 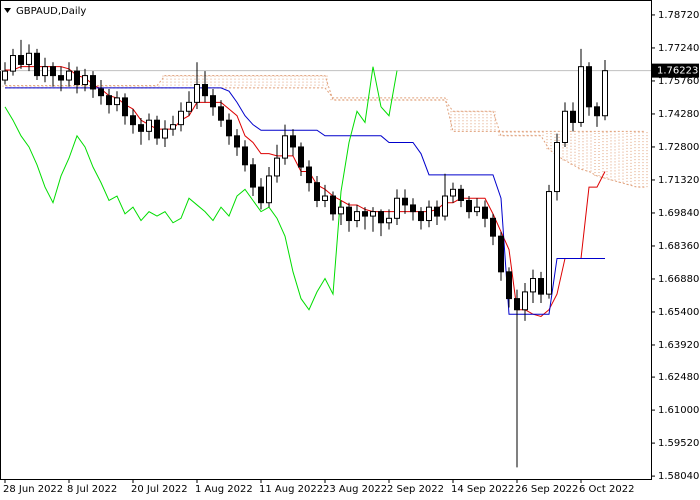 What do you see at coordinates (678, 410) in the screenshot?
I see `y-tick-label: 1.61000` at bounding box center [678, 410].